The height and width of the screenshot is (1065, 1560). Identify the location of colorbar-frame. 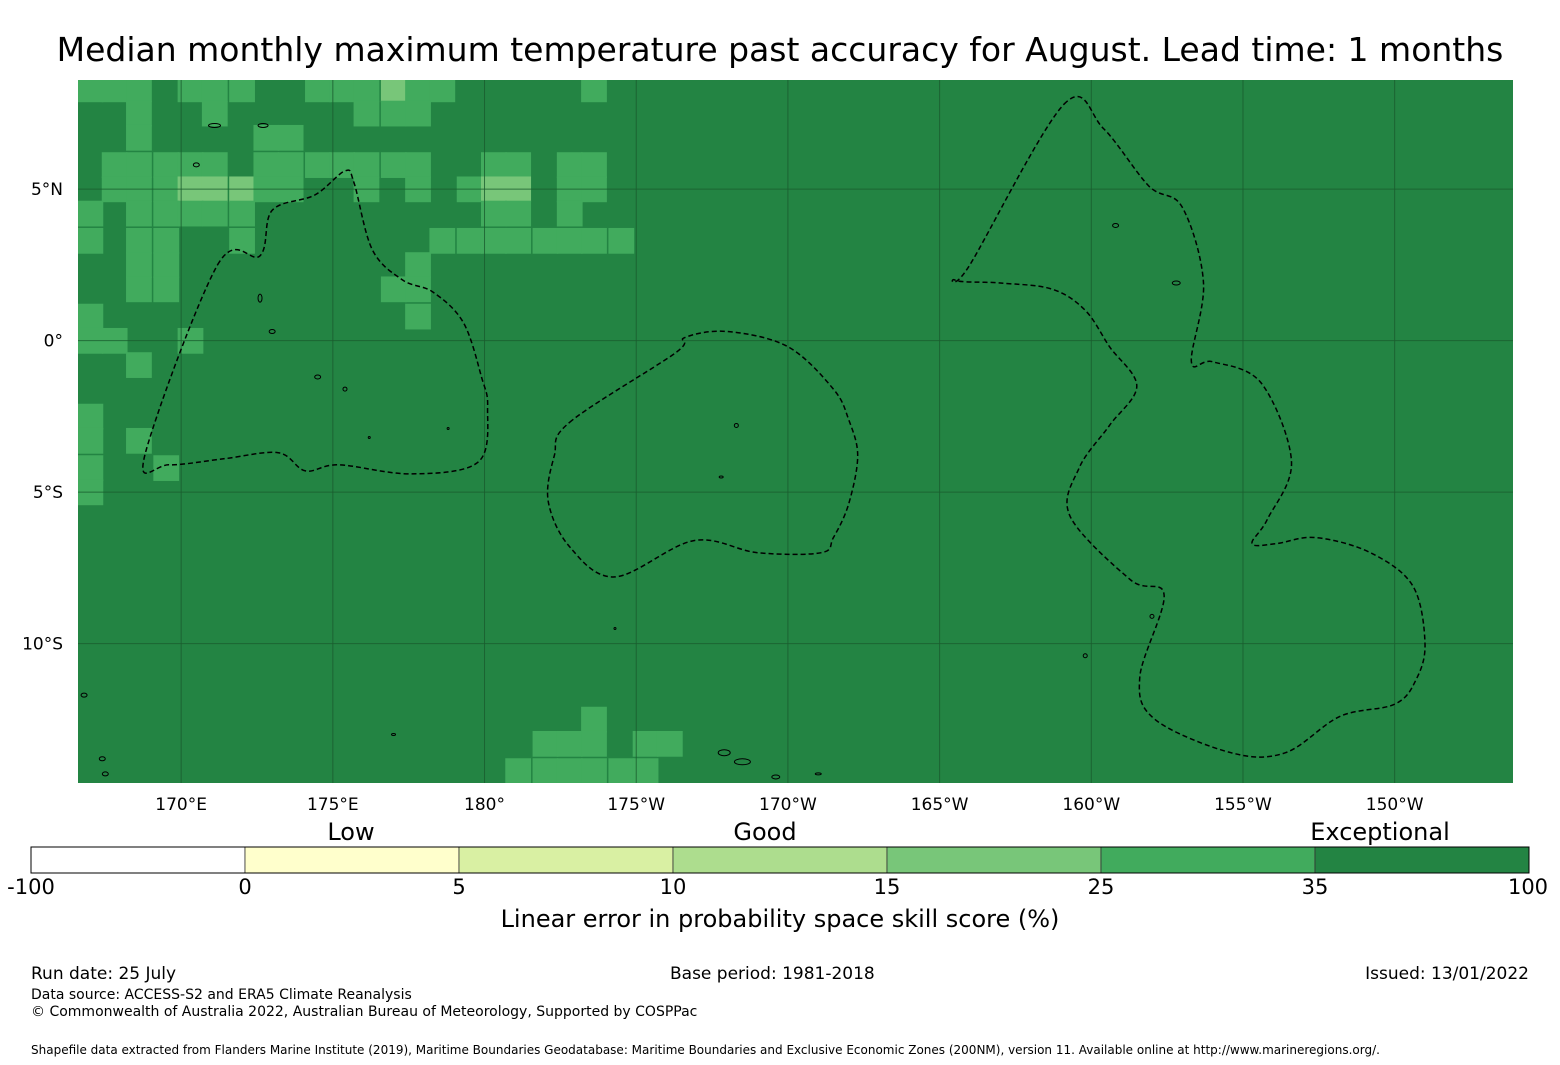
(780, 860).